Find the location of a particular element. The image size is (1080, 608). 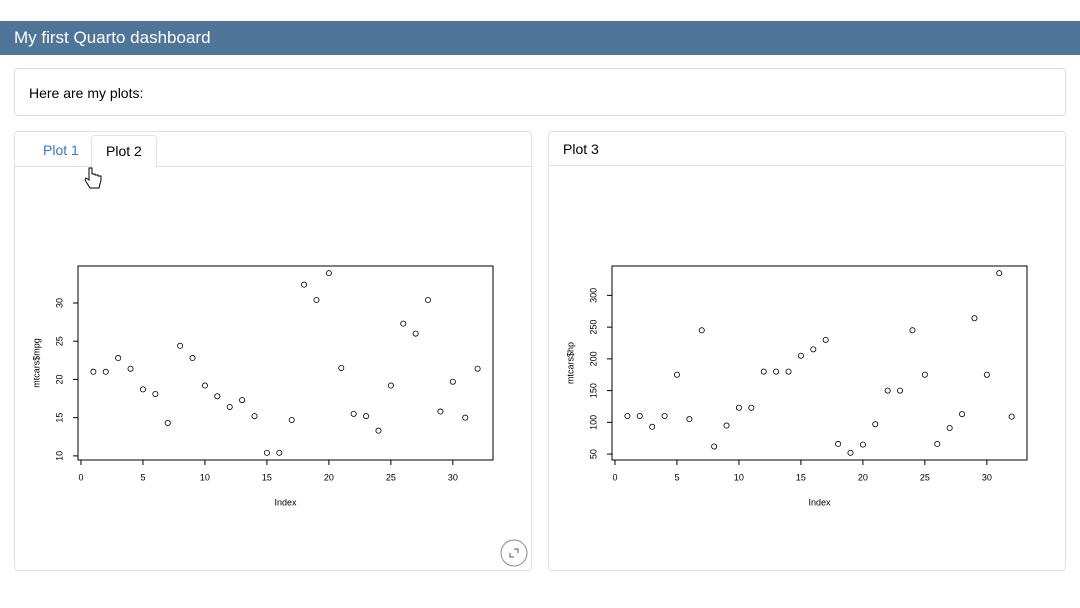

y-tick-label: 100 is located at coordinates (593, 422).